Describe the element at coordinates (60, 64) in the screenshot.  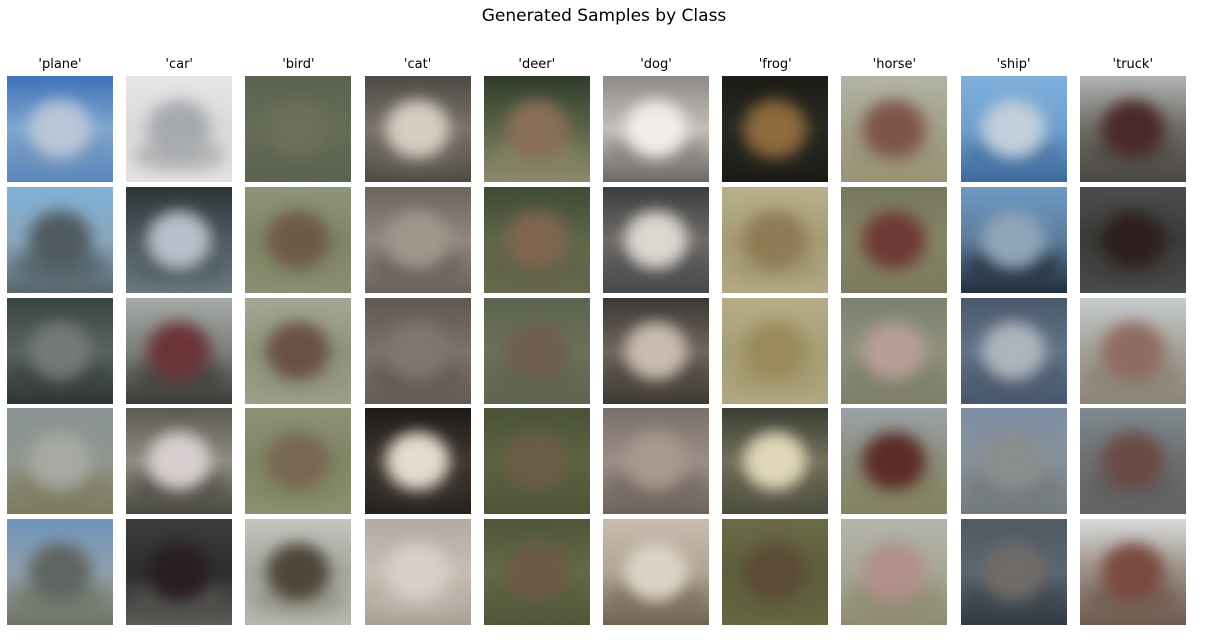
I see `class-label: 'plane'` at that location.